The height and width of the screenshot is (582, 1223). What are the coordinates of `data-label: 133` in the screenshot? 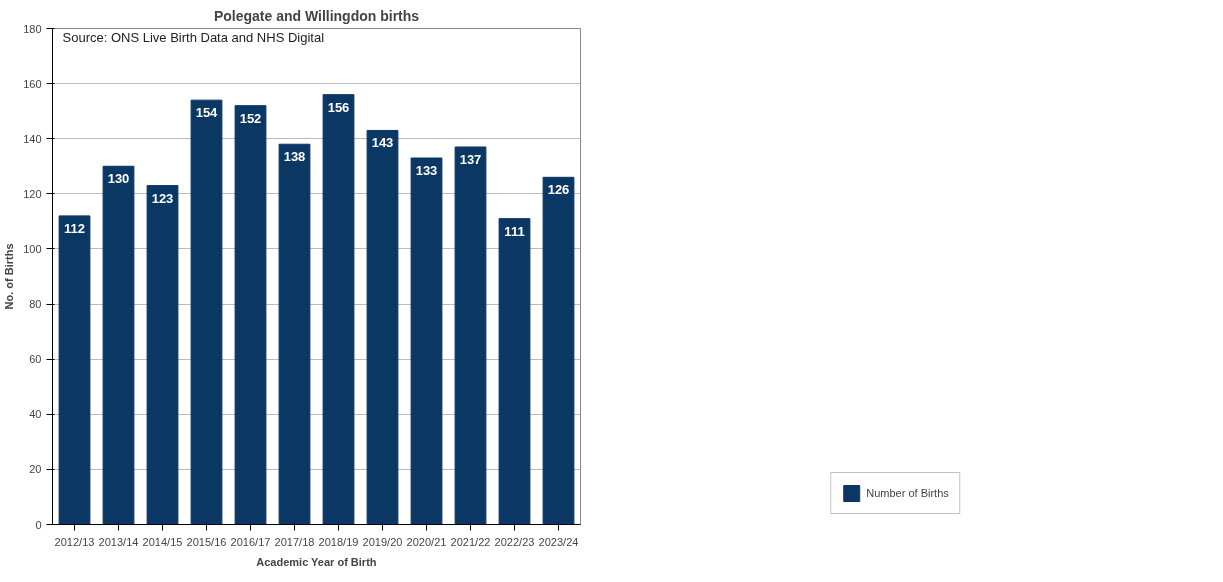 It's located at (426, 171).